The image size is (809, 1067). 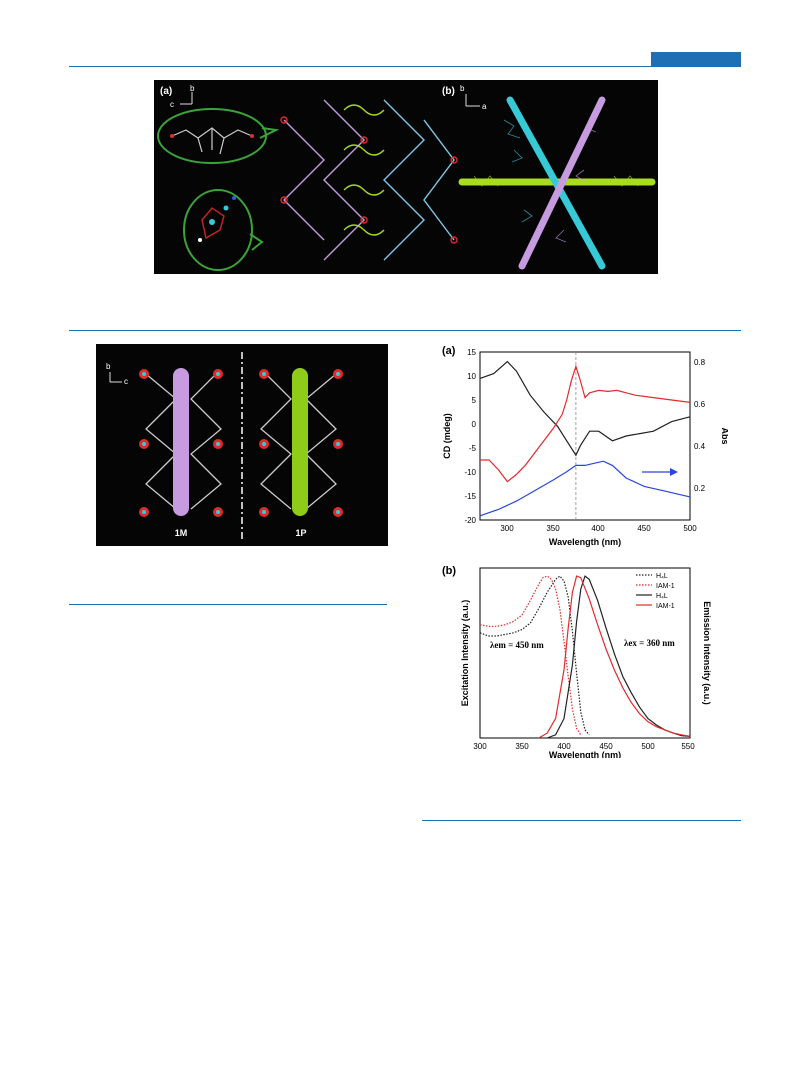 What do you see at coordinates (581, 820) in the screenshot?
I see `section-rule-right` at bounding box center [581, 820].